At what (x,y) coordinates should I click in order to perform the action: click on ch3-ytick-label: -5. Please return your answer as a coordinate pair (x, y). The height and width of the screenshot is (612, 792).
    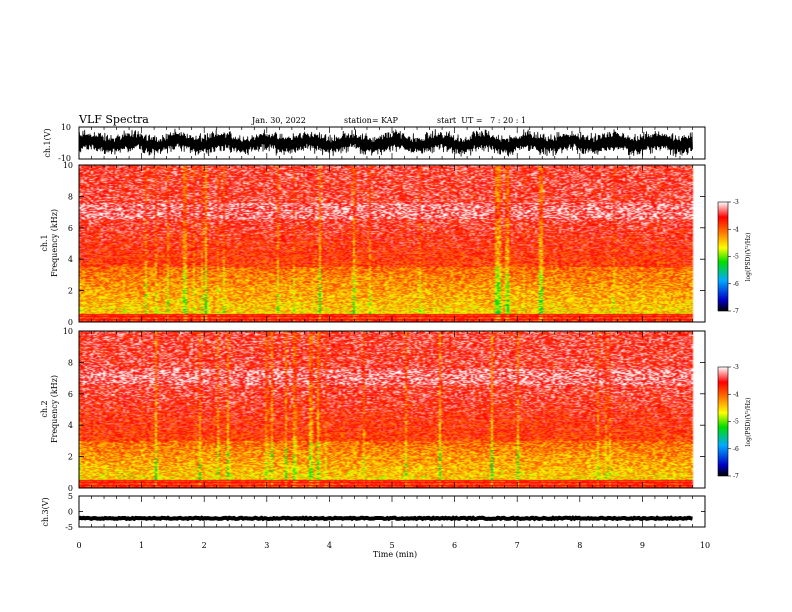
    Looking at the image, I should click on (69, 527).